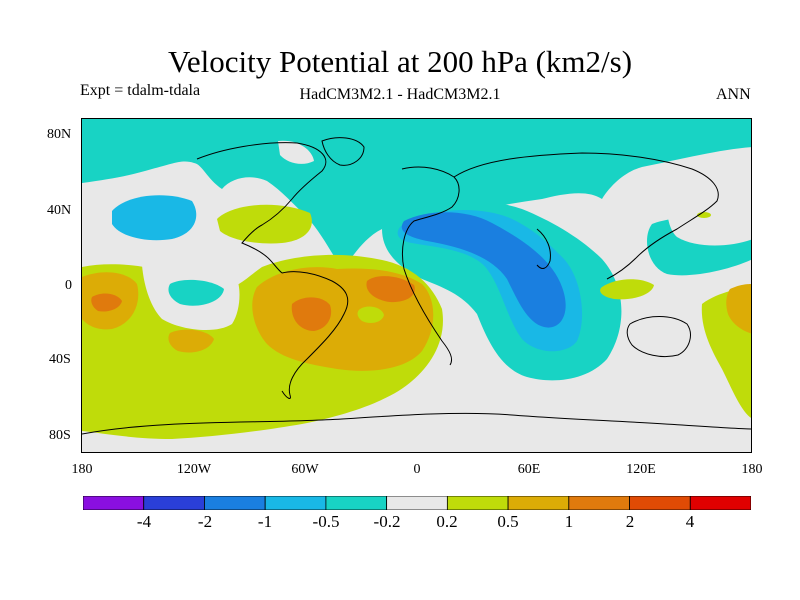 This screenshot has width=800, height=600. What do you see at coordinates (417, 469) in the screenshot?
I see `lon-label-0: 0` at bounding box center [417, 469].